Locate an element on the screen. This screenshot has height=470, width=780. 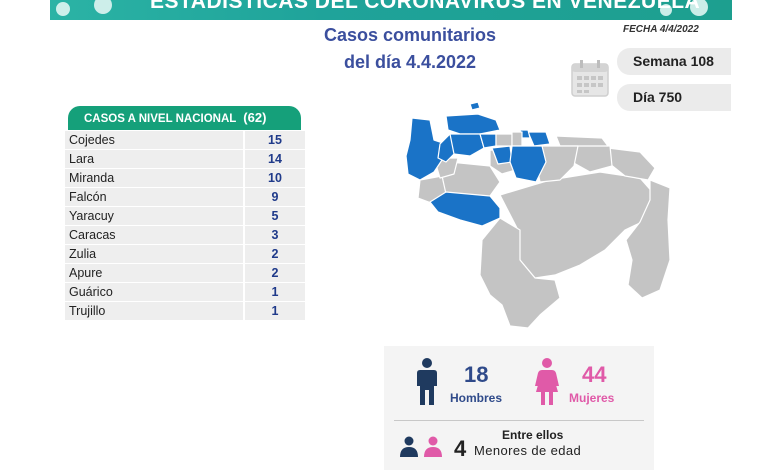
map-region-aragua is located at coordinates (517, 139).